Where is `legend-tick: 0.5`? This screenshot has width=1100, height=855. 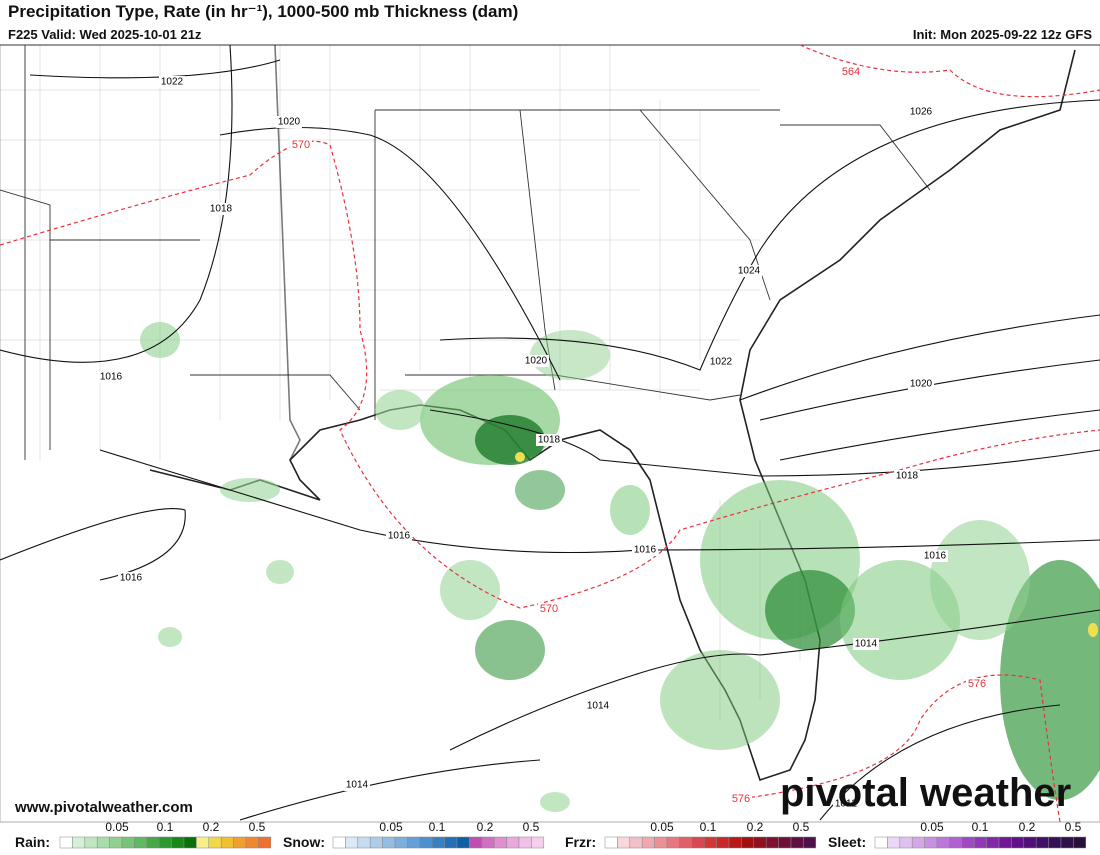
legend-tick: 0.5 is located at coordinates (1073, 827).